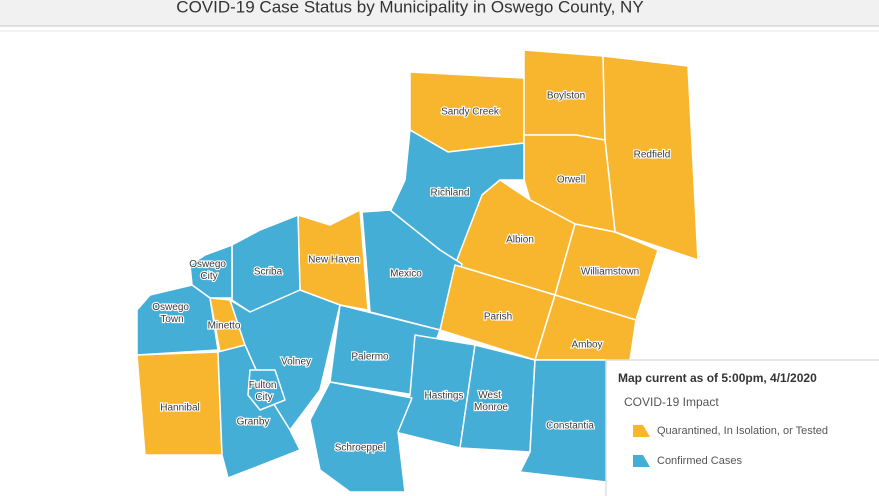 This screenshot has height=496, width=879. Describe the element at coordinates (224, 326) in the screenshot. I see `municipality-label: Minetto` at that location.